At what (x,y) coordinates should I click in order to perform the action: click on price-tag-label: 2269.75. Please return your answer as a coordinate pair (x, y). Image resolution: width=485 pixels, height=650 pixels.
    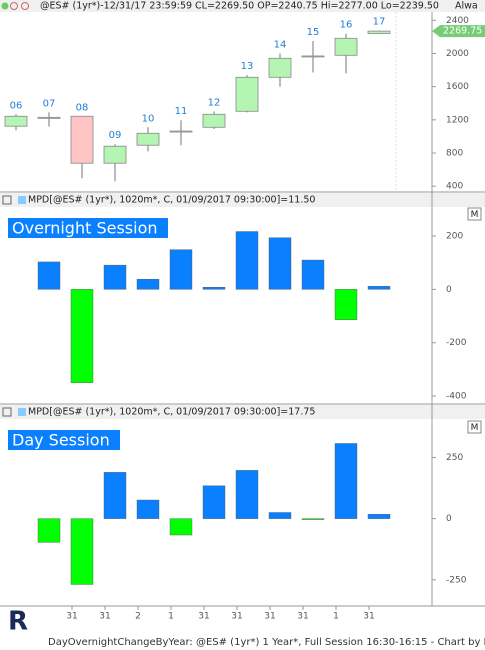
    Looking at the image, I should click on (462, 31).